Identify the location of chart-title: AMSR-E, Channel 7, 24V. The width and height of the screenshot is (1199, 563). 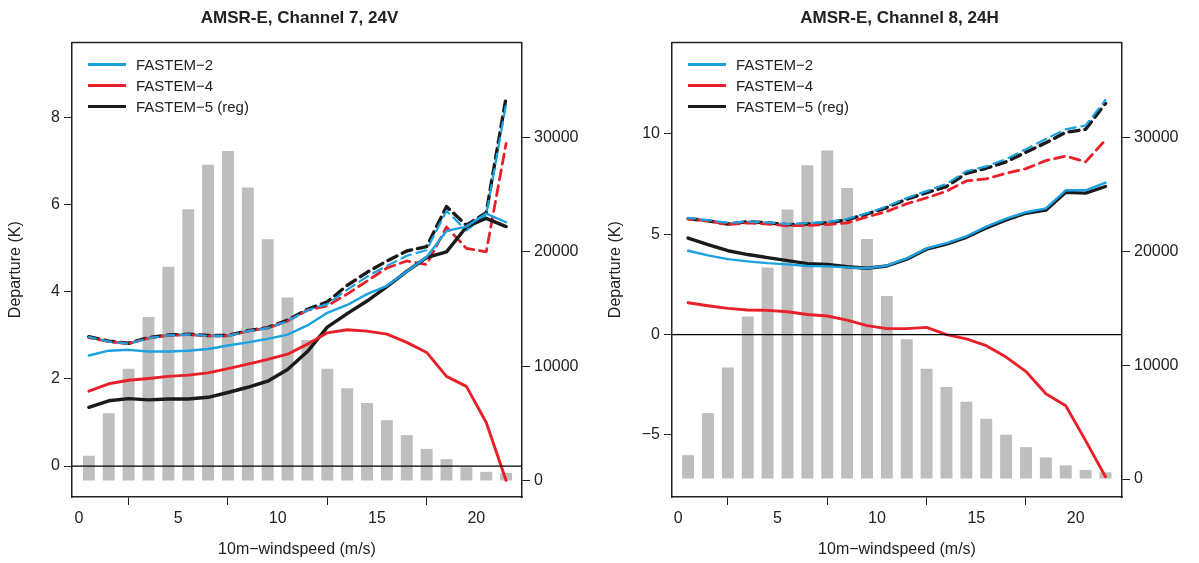
(299, 17).